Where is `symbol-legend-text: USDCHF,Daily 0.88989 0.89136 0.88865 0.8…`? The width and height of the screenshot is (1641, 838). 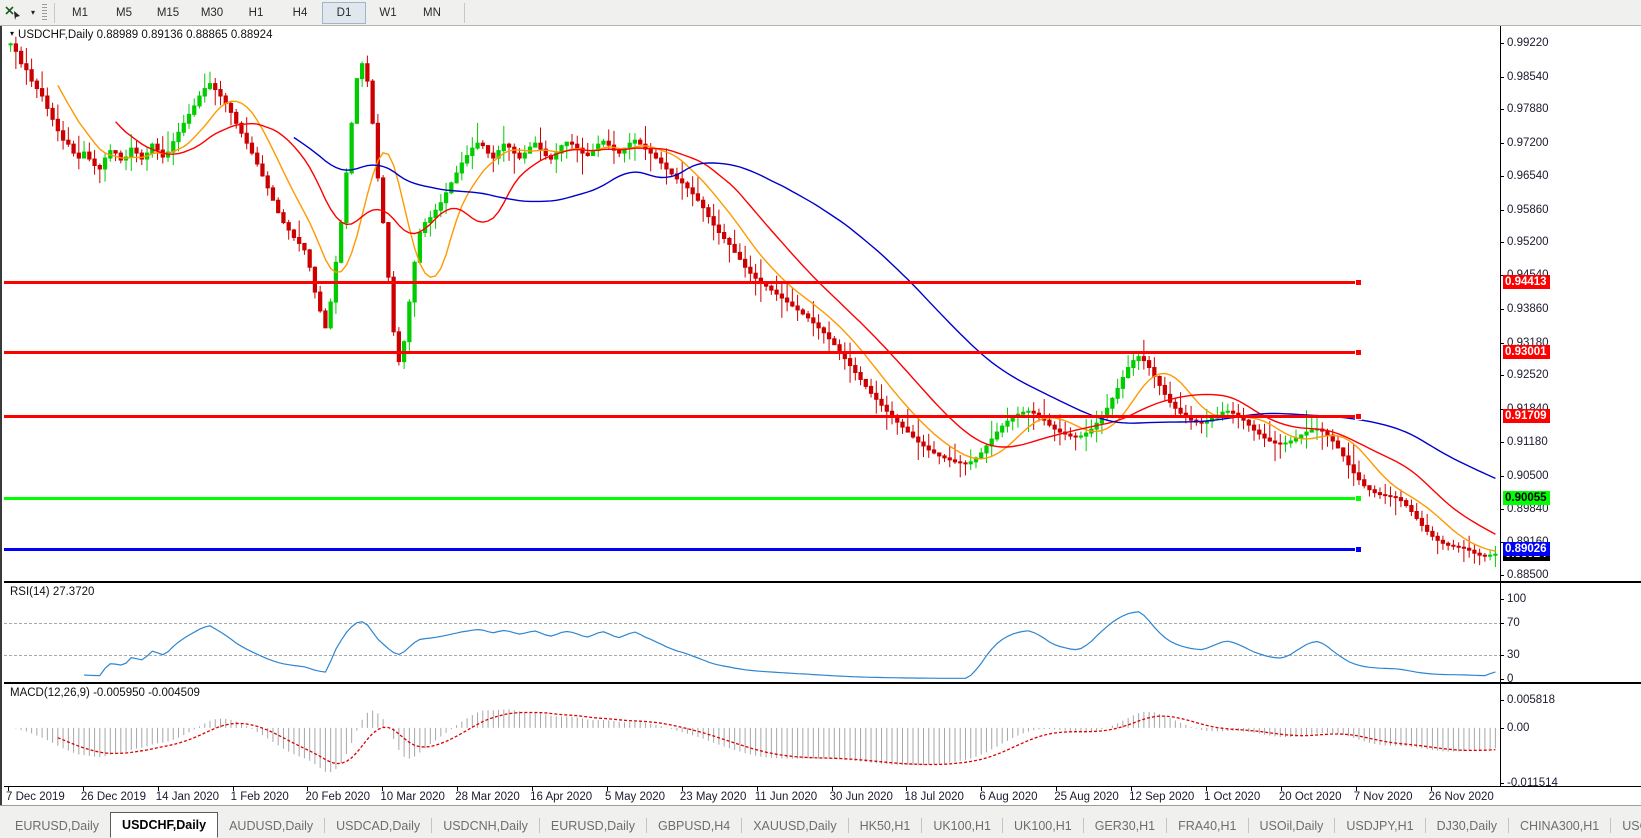
symbol-legend-text: USDCHF,Daily 0.88989 0.89136 0.88865 0.8… is located at coordinates (145, 35).